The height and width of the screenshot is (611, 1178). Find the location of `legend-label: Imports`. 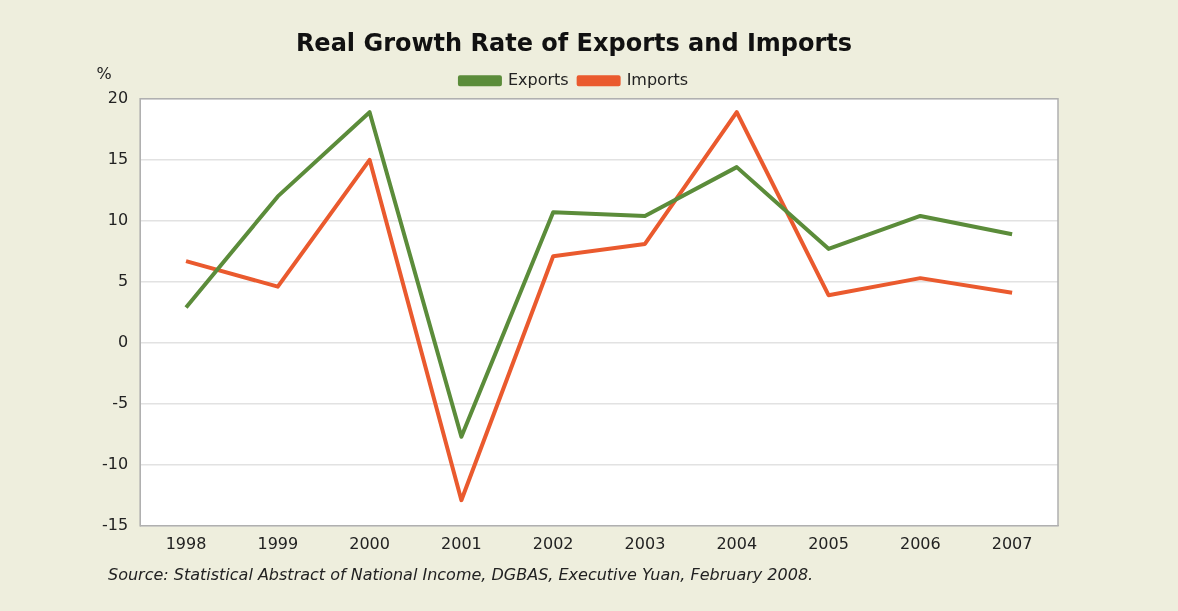

legend-label: Imports is located at coordinates (657, 79).